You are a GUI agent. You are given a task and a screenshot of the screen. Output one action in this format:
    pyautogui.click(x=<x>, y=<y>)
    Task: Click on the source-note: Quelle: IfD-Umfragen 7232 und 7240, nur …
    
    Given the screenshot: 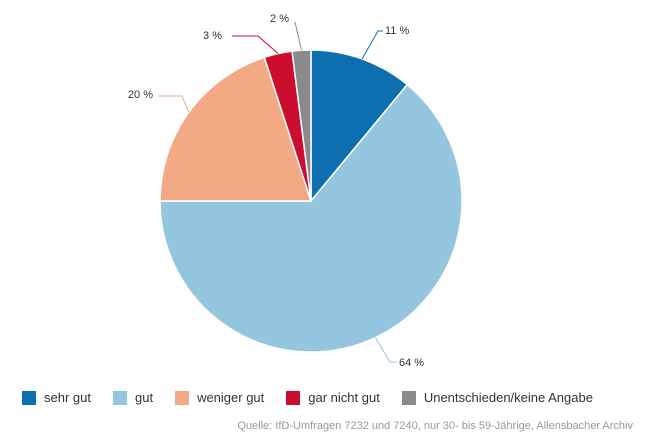 What is the action you would take?
    pyautogui.click(x=435, y=426)
    